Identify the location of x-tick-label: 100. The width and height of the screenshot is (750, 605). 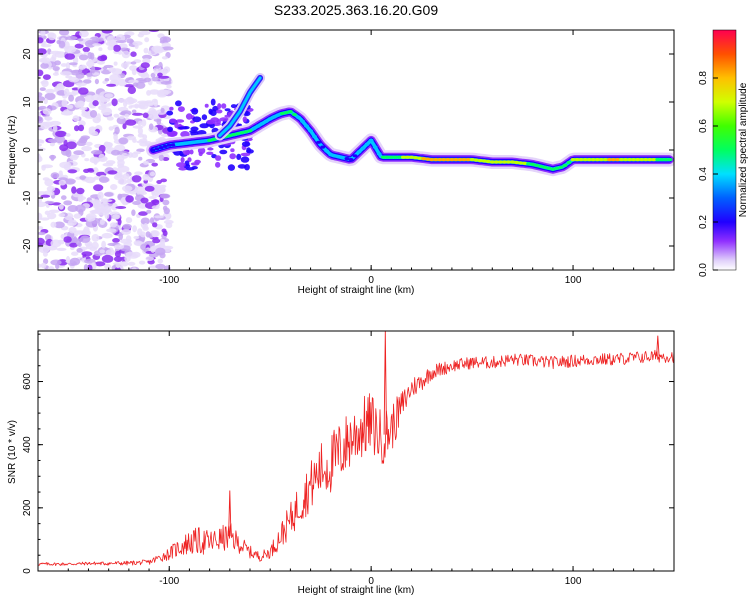
(573, 581).